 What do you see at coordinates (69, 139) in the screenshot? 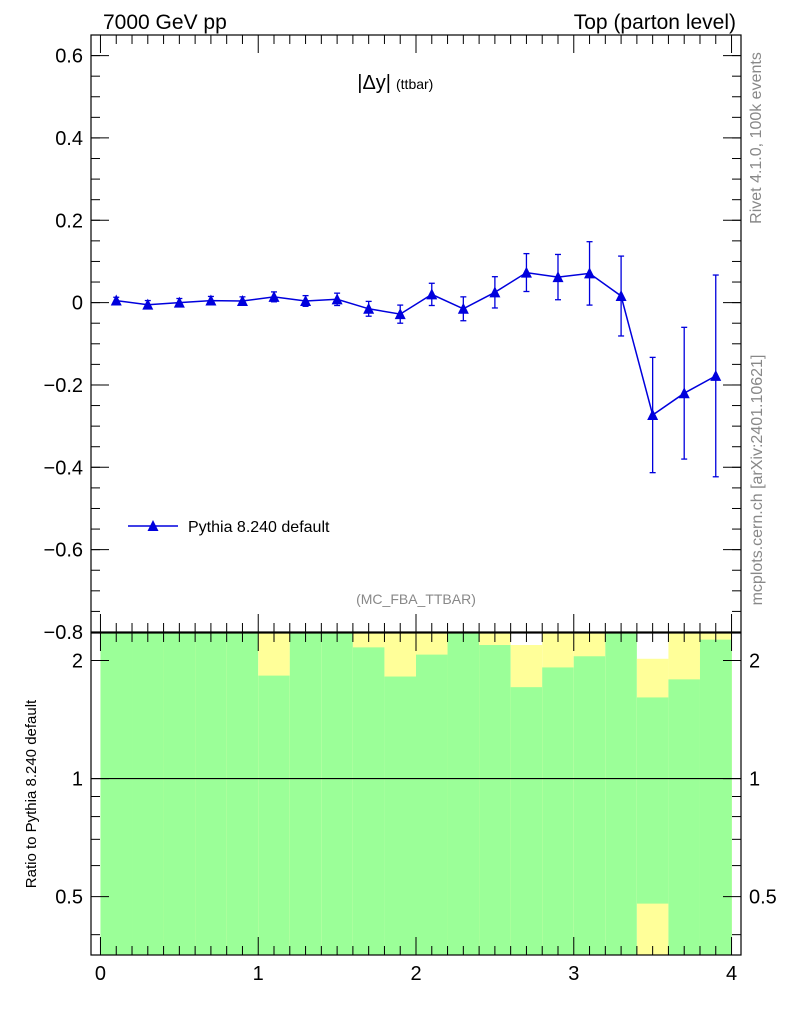
I see `main-y-tick-label: 0.4` at bounding box center [69, 139].